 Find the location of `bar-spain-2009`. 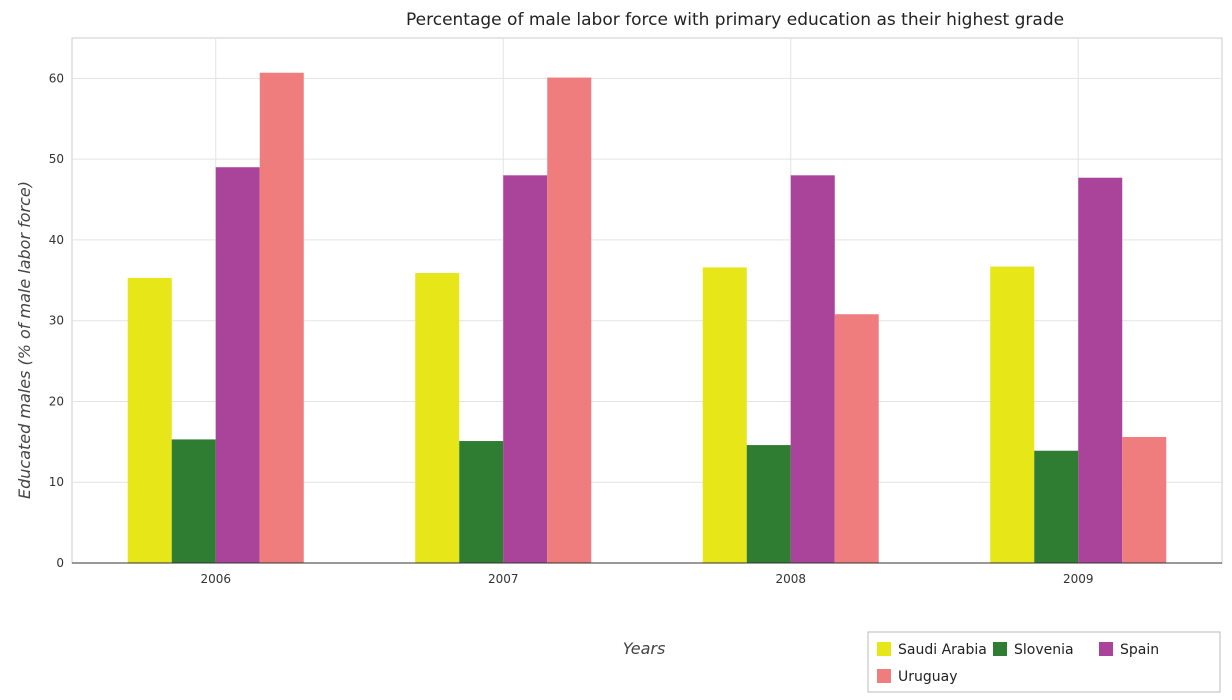

bar-spain-2009 is located at coordinates (1100, 370).